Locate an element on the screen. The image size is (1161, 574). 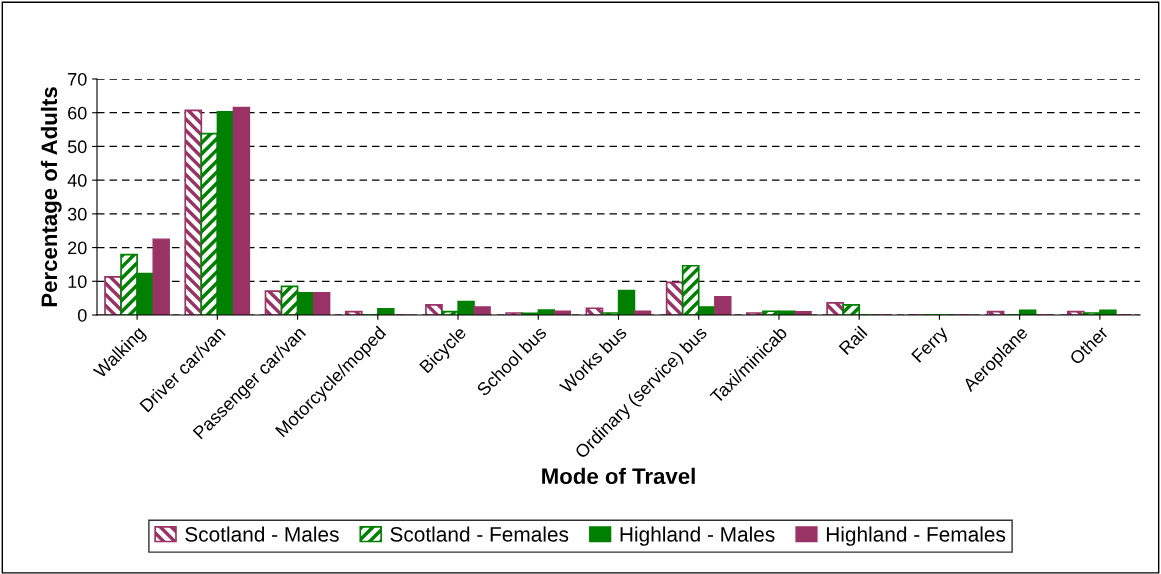
y-tick-label: 0 is located at coordinates (82, 315).